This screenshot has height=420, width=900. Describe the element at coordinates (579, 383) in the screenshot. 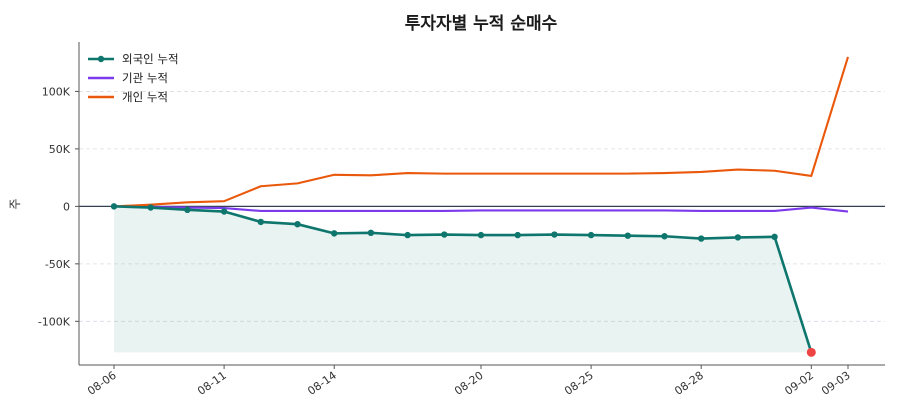

I see `x-tick-label: 08-25` at that location.